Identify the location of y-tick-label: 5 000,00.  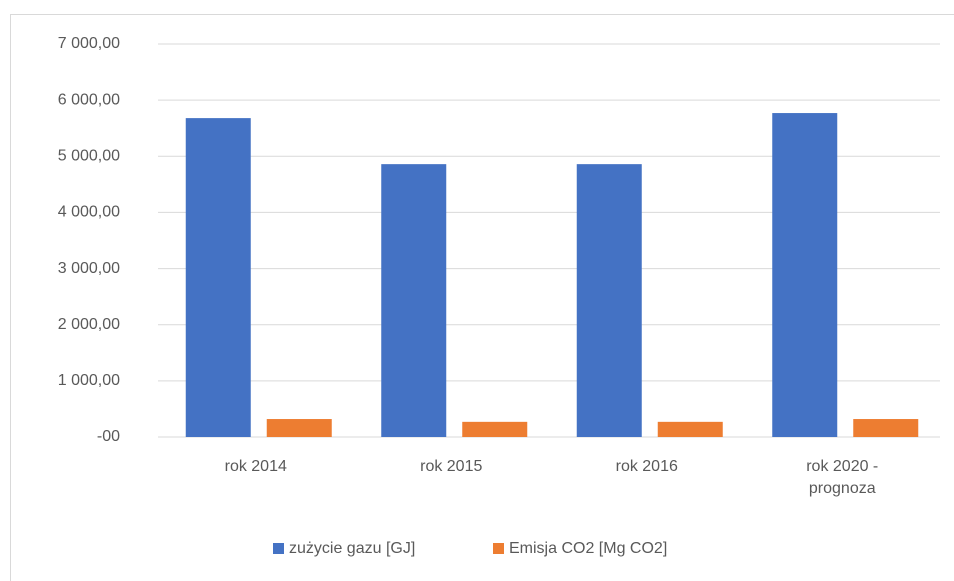
(89, 156).